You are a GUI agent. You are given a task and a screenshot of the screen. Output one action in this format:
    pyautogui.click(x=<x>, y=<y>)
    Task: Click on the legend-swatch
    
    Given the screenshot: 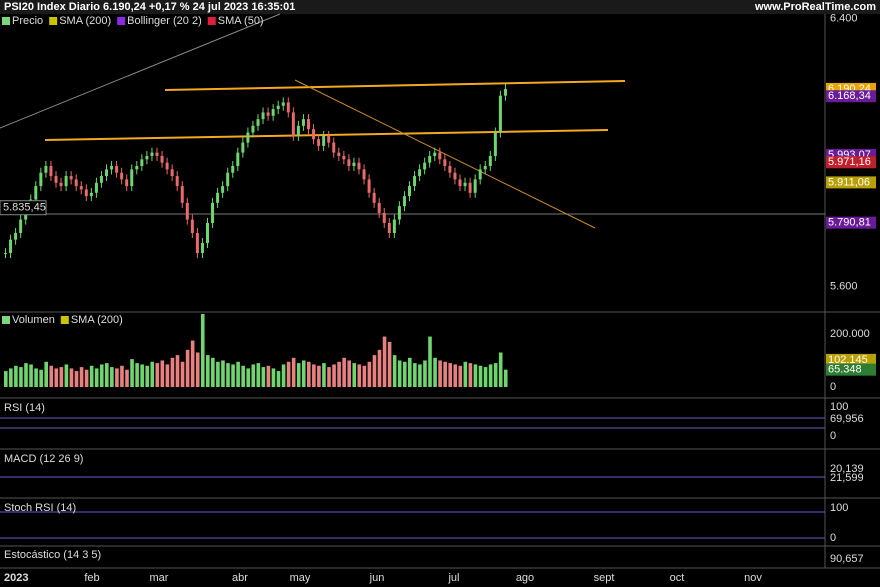 What is the action you would take?
    pyautogui.click(x=64, y=320)
    